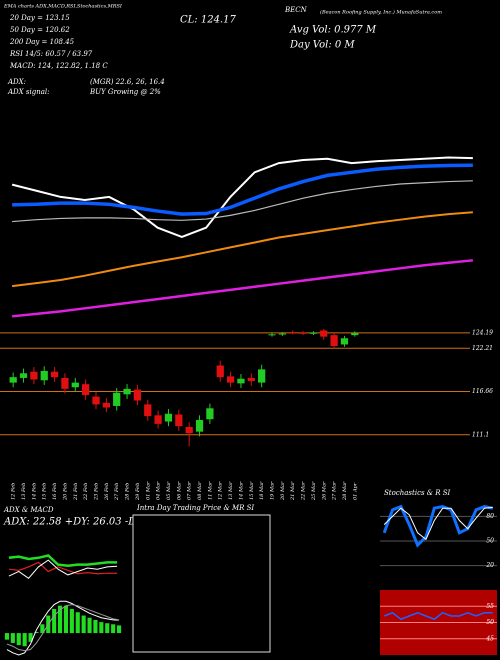 This screenshot has width=500, height=660. I want to click on x-tick-label: 11 Mar, so click(210, 490).